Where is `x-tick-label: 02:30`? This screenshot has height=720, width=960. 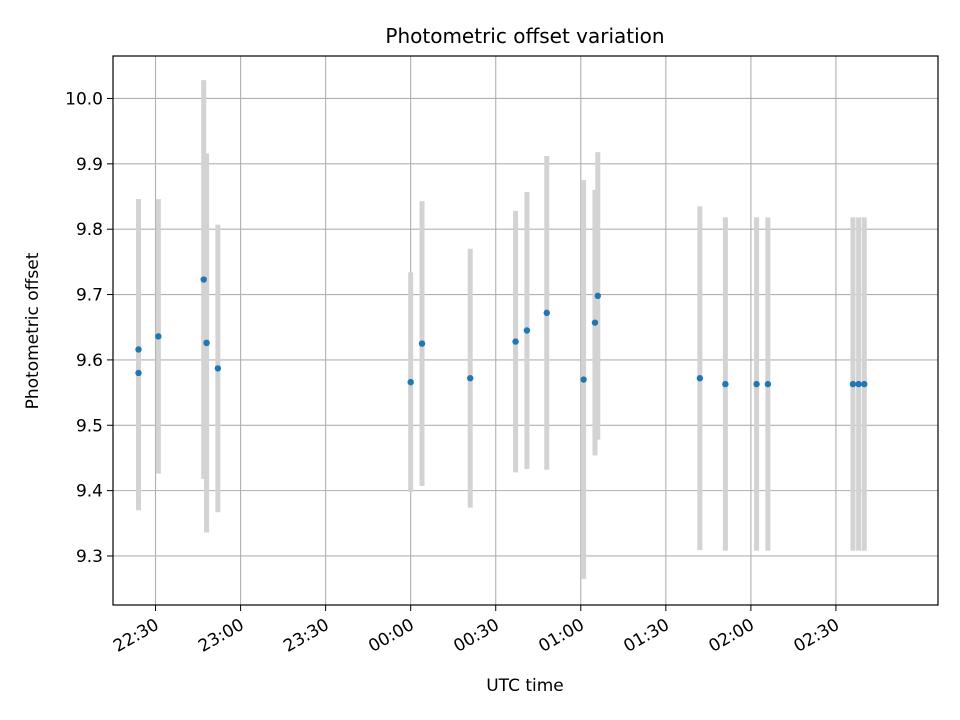
x-tick-label: 02:30 is located at coordinates (817, 636).